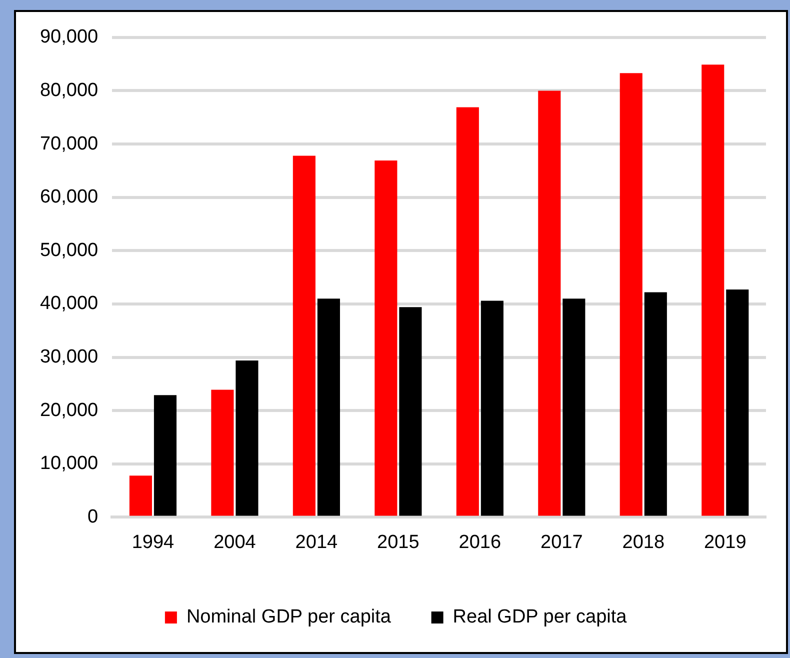  What do you see at coordinates (69, 90) in the screenshot?
I see `y-tick-label: 80,000` at bounding box center [69, 90].